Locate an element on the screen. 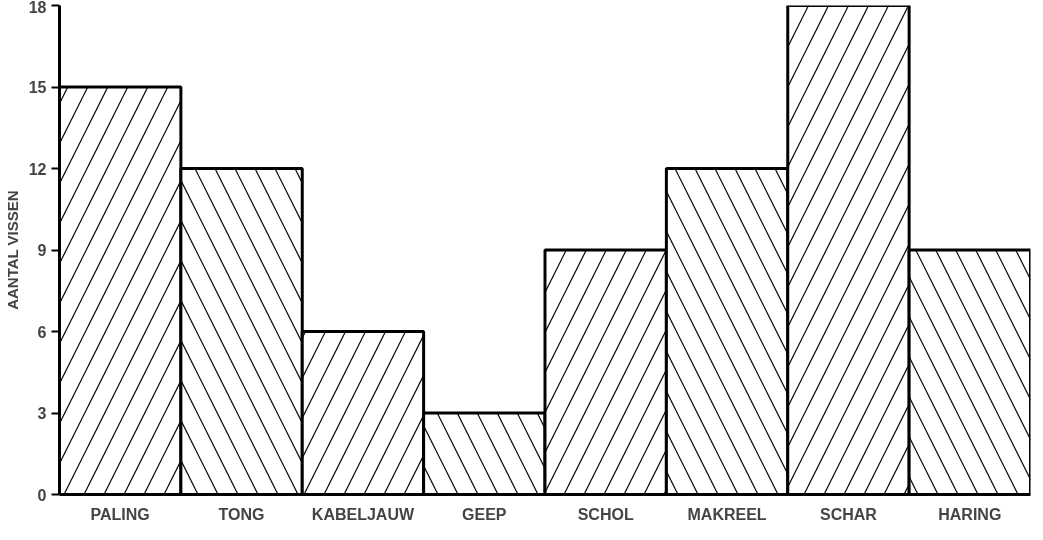  x-tick-label: GEEP is located at coordinates (484, 514).